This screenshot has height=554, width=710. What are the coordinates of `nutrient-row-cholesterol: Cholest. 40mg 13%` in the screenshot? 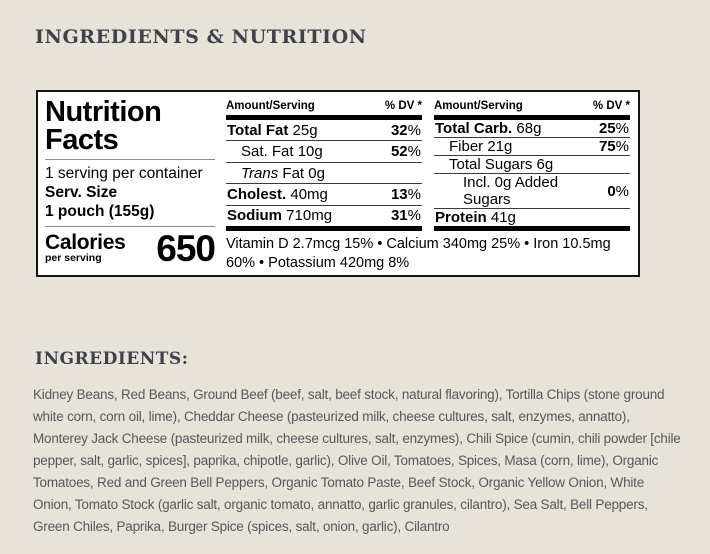 It's located at (324, 195).